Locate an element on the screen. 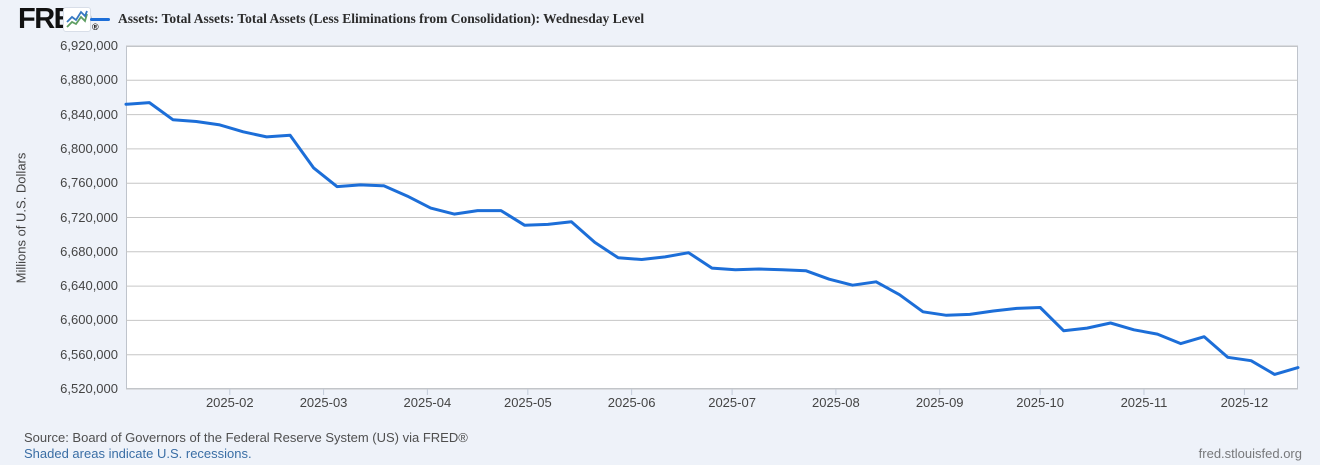  x-tick-label: 2025-11 is located at coordinates (1144, 402).